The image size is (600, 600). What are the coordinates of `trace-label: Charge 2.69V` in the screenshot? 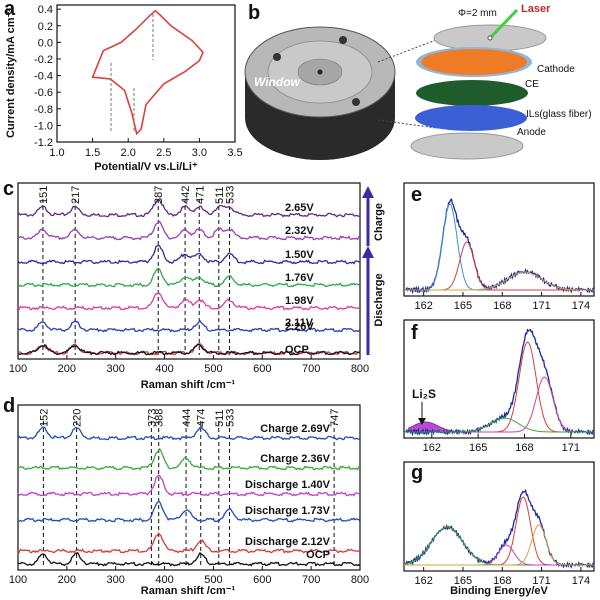 It's located at (295, 429).